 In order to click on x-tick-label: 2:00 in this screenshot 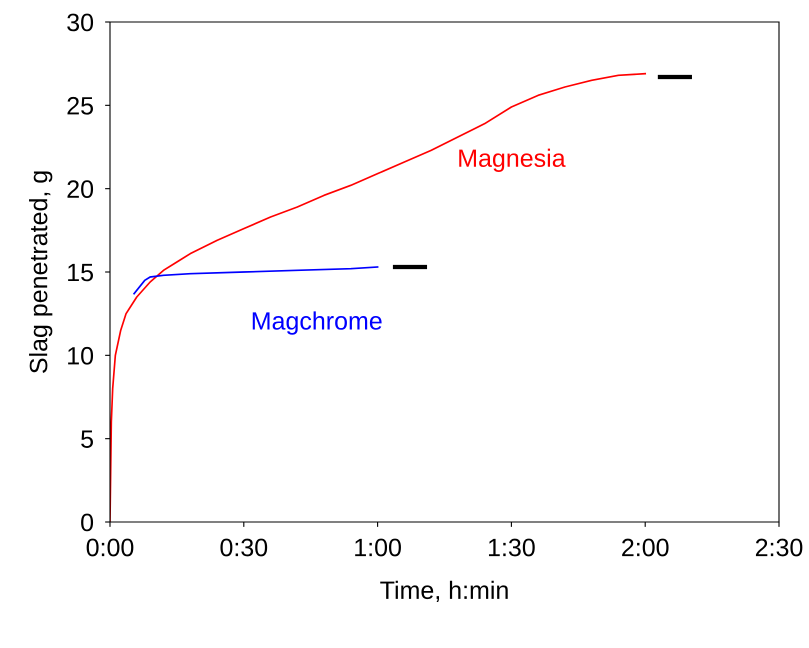, I will do `click(645, 547)`.